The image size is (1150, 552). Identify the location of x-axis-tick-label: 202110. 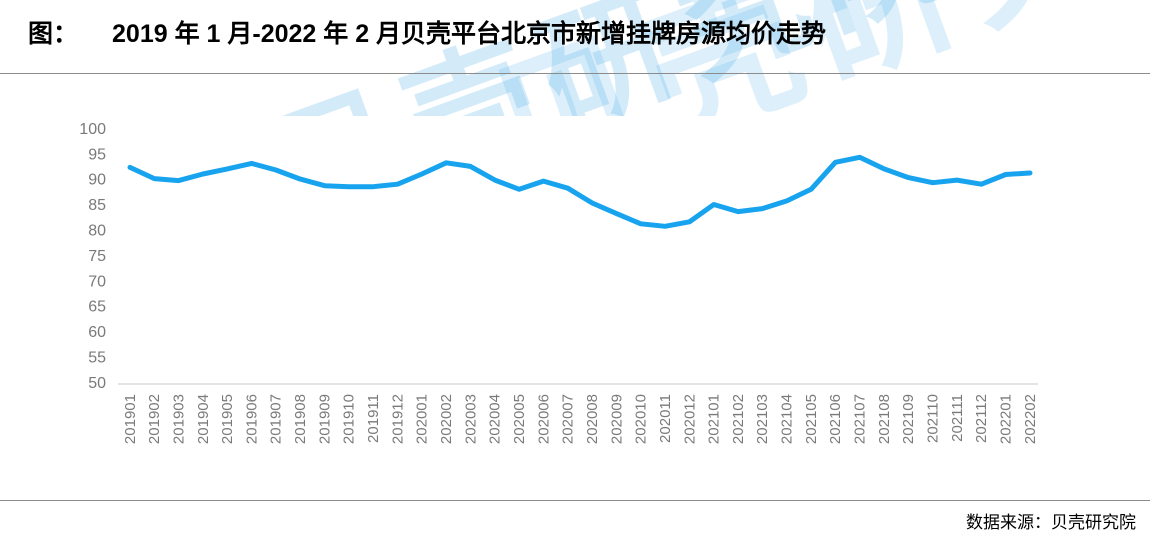
(933, 418).